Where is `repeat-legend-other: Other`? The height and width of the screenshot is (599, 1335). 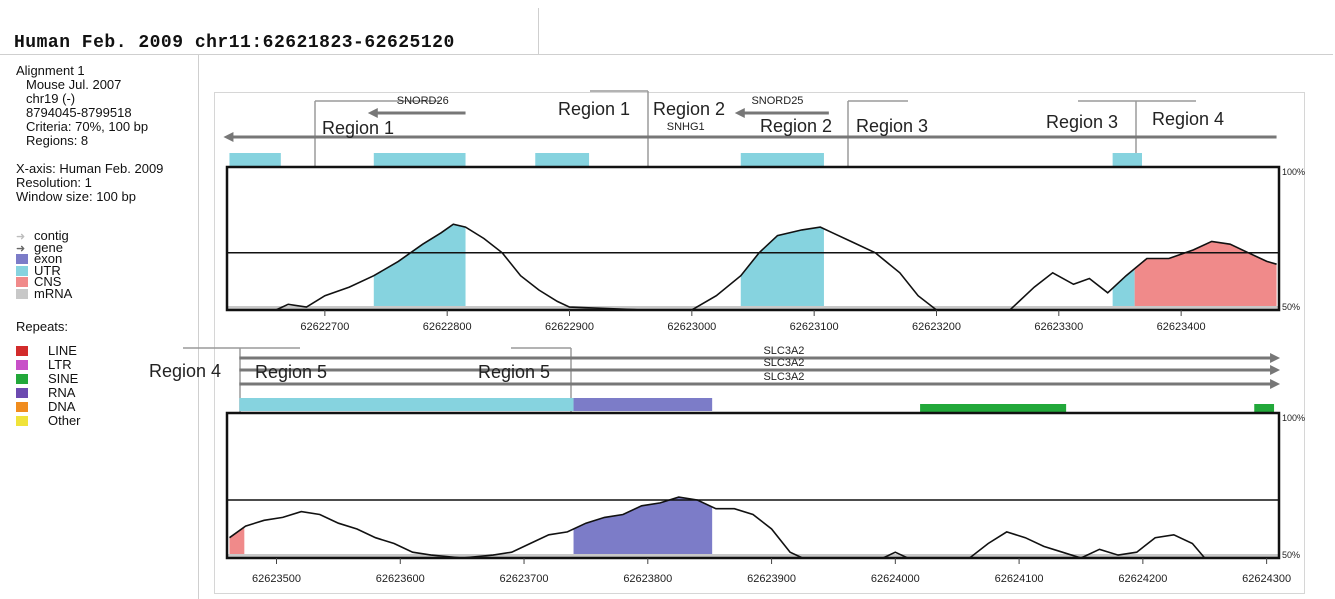 repeat-legend-other: Other is located at coordinates (48, 420).